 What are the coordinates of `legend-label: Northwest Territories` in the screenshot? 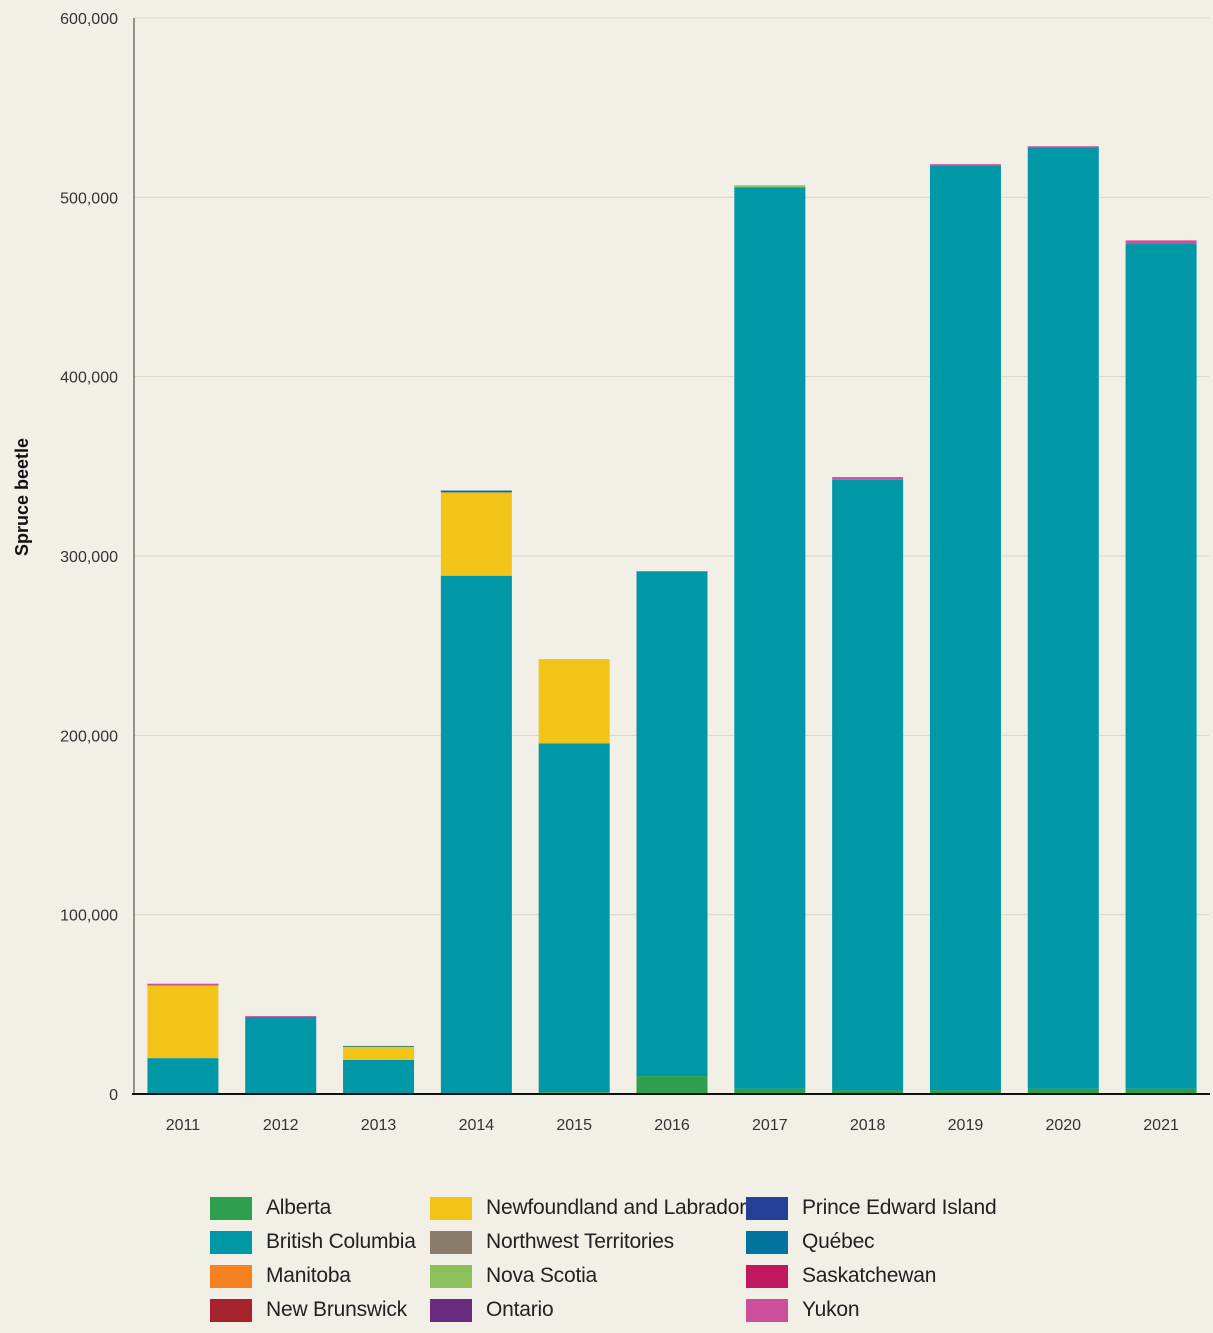 It's located at (580, 1241).